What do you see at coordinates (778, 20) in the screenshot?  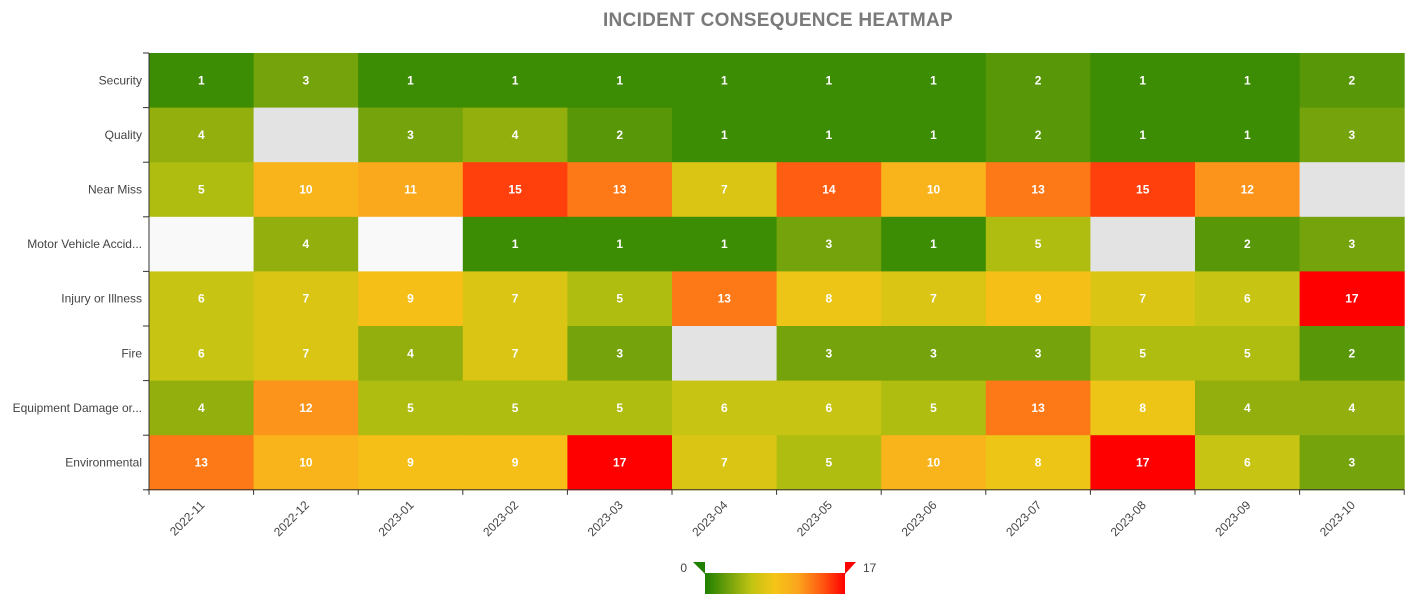 I see `chart-title: INCIDENT CONSEQUENCE HEATMAP` at bounding box center [778, 20].